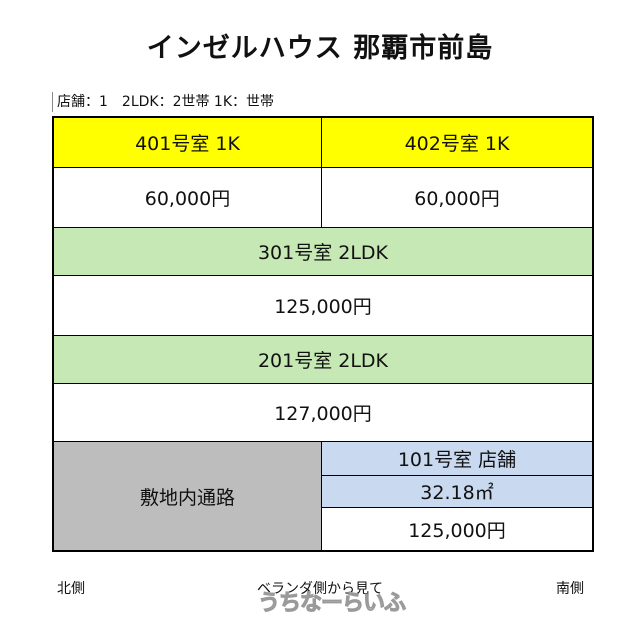  I want to click on south-side-label: 南側, so click(570, 589).